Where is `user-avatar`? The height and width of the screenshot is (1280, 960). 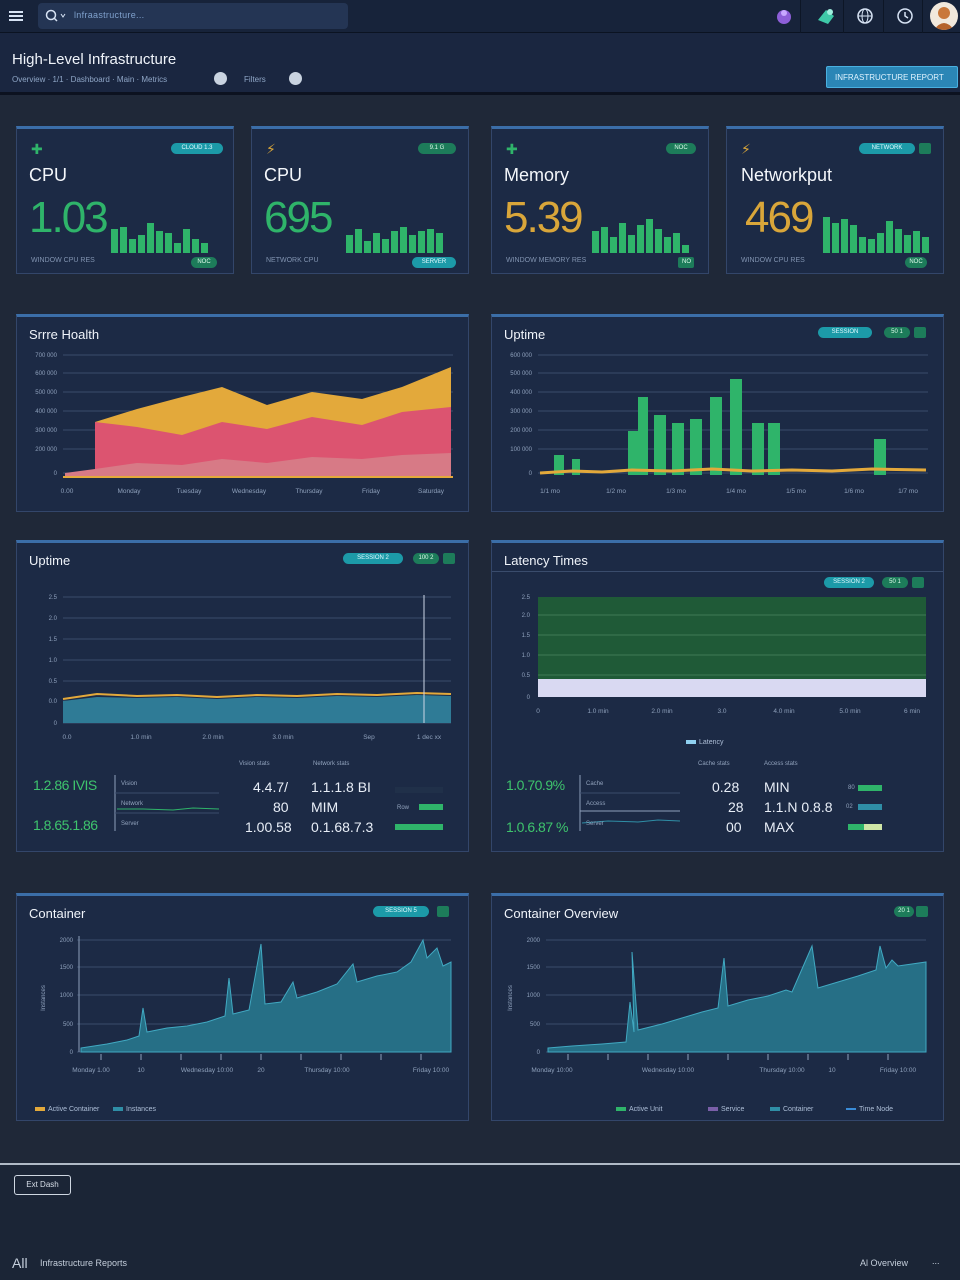 user-avatar is located at coordinates (944, 16).